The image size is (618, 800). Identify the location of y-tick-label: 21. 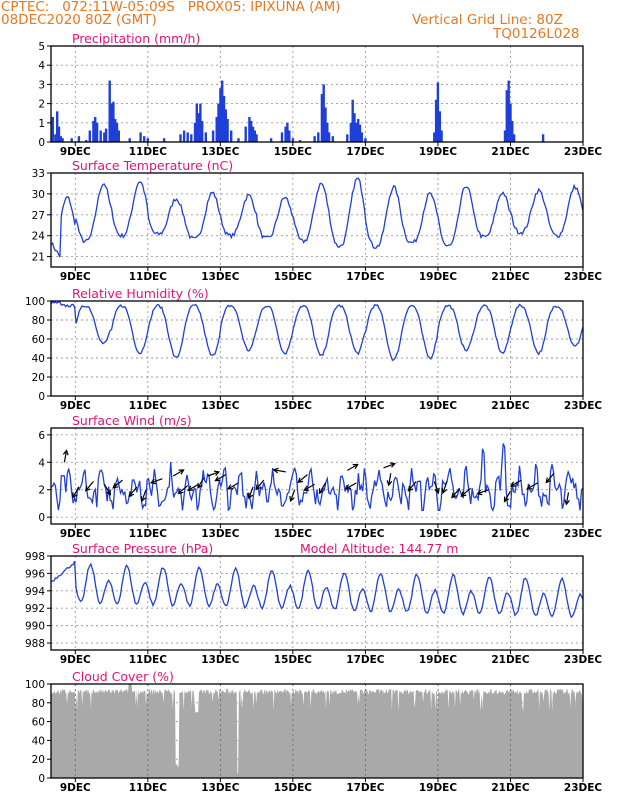
(38, 258).